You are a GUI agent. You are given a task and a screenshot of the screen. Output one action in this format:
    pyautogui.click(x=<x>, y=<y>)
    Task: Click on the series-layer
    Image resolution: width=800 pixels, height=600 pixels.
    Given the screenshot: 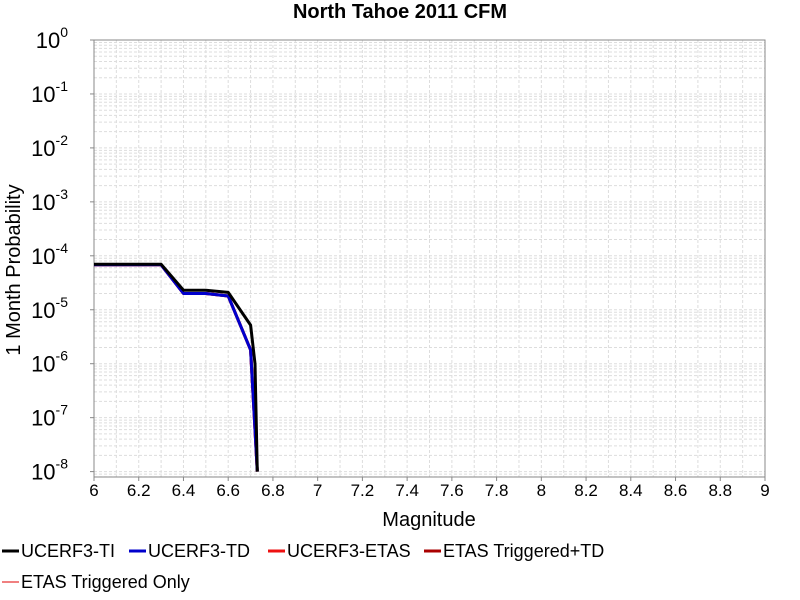 What is the action you would take?
    pyautogui.click(x=176, y=367)
    